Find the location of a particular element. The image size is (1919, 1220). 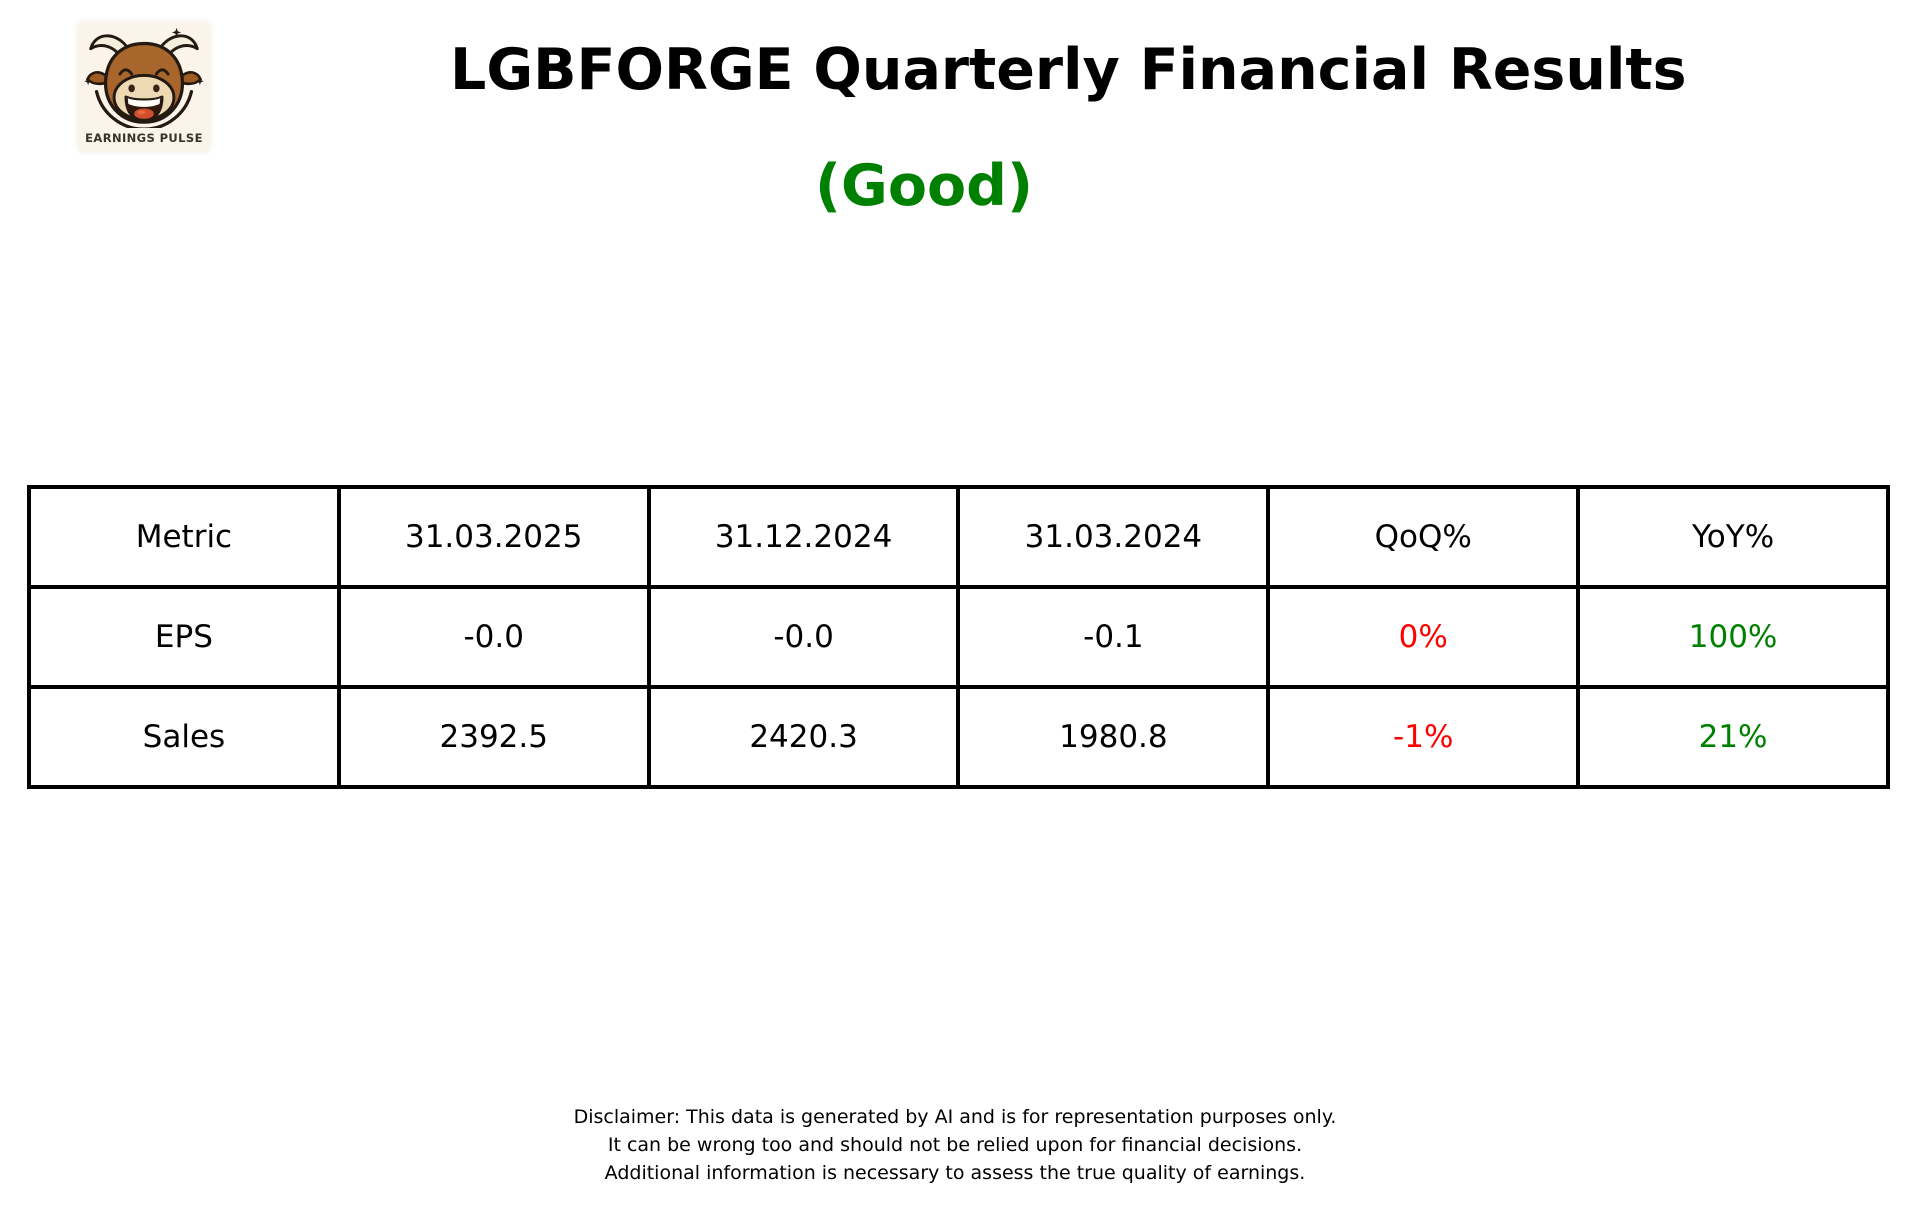

table-cell-metric: Sales is located at coordinates (184, 737).